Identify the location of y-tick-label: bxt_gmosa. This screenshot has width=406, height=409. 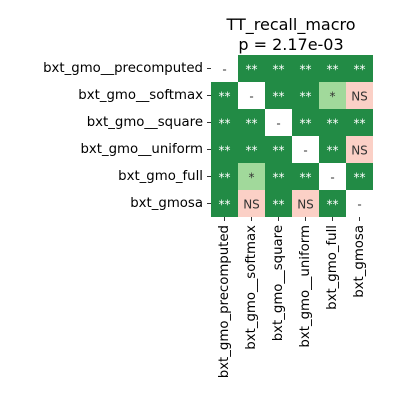
(166, 203).